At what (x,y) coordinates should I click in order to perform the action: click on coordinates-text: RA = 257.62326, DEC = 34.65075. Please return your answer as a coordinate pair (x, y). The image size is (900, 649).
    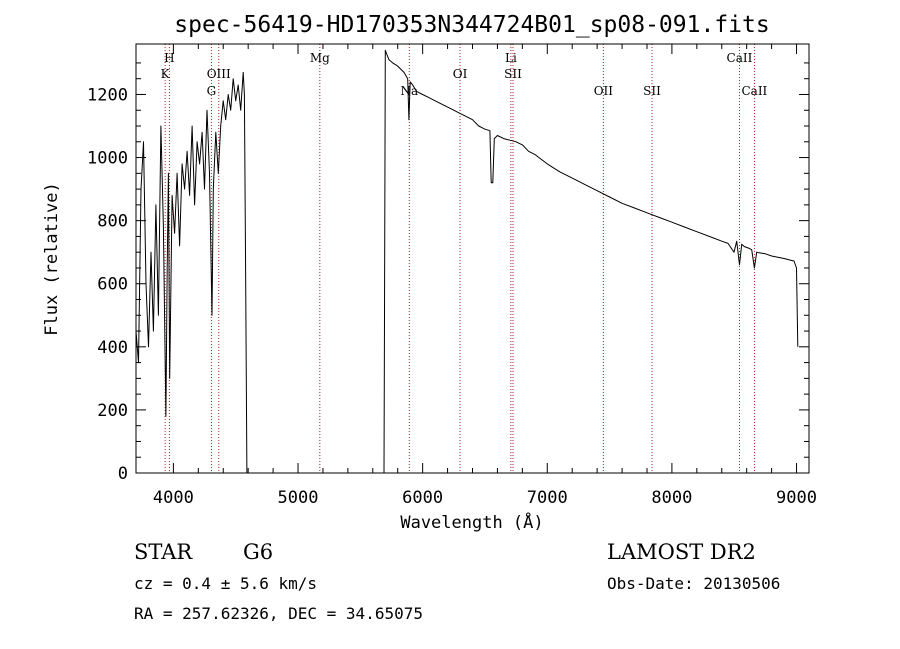
    Looking at the image, I should click on (278, 613).